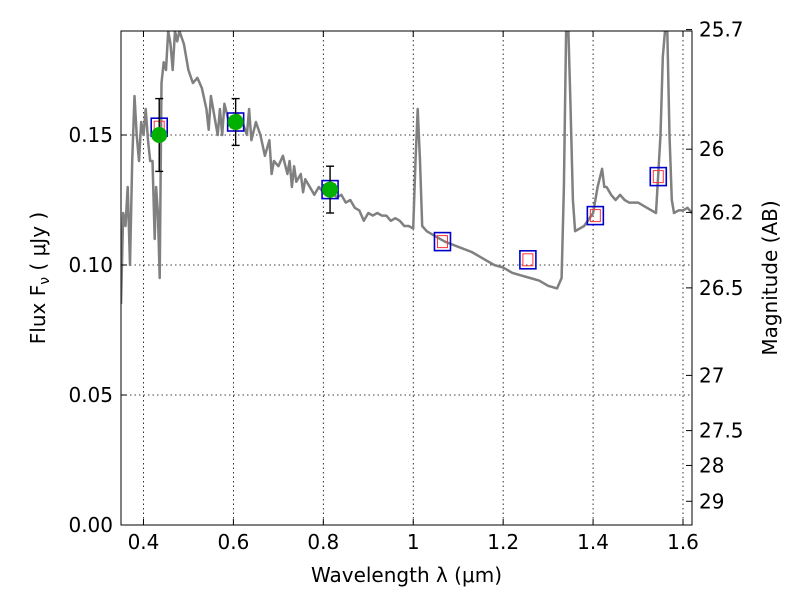  What do you see at coordinates (721, 30) in the screenshot?
I see `magnitude-tick-label: 25.7` at bounding box center [721, 30].